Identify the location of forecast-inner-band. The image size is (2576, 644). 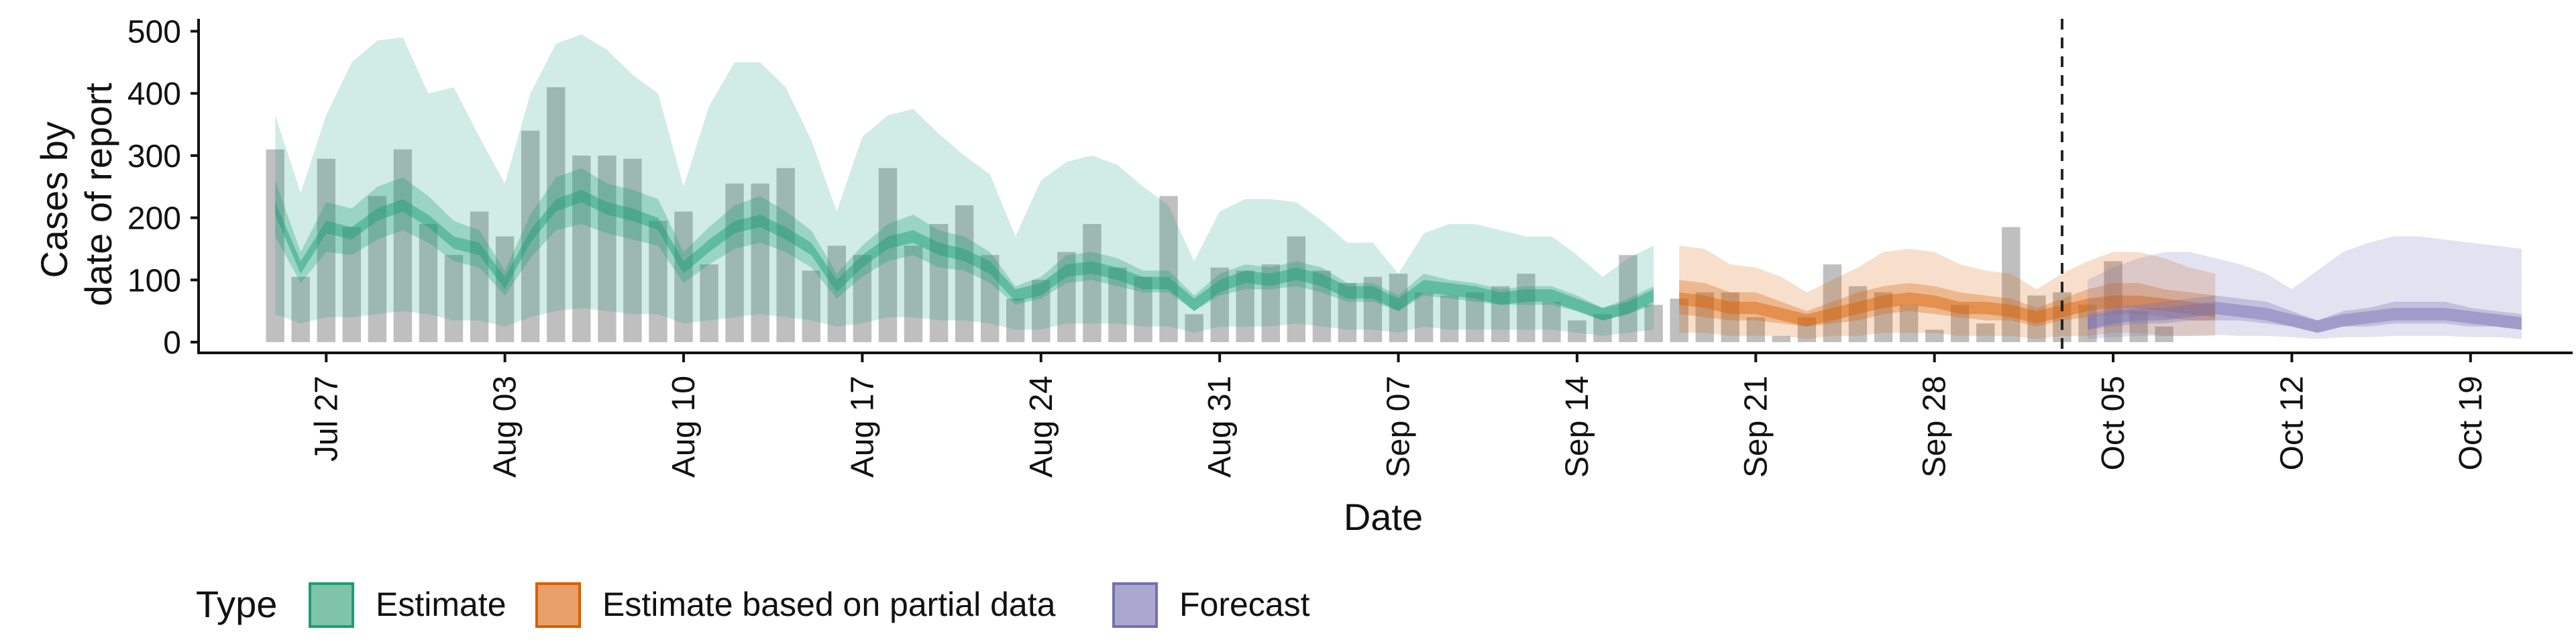
(2305, 314).